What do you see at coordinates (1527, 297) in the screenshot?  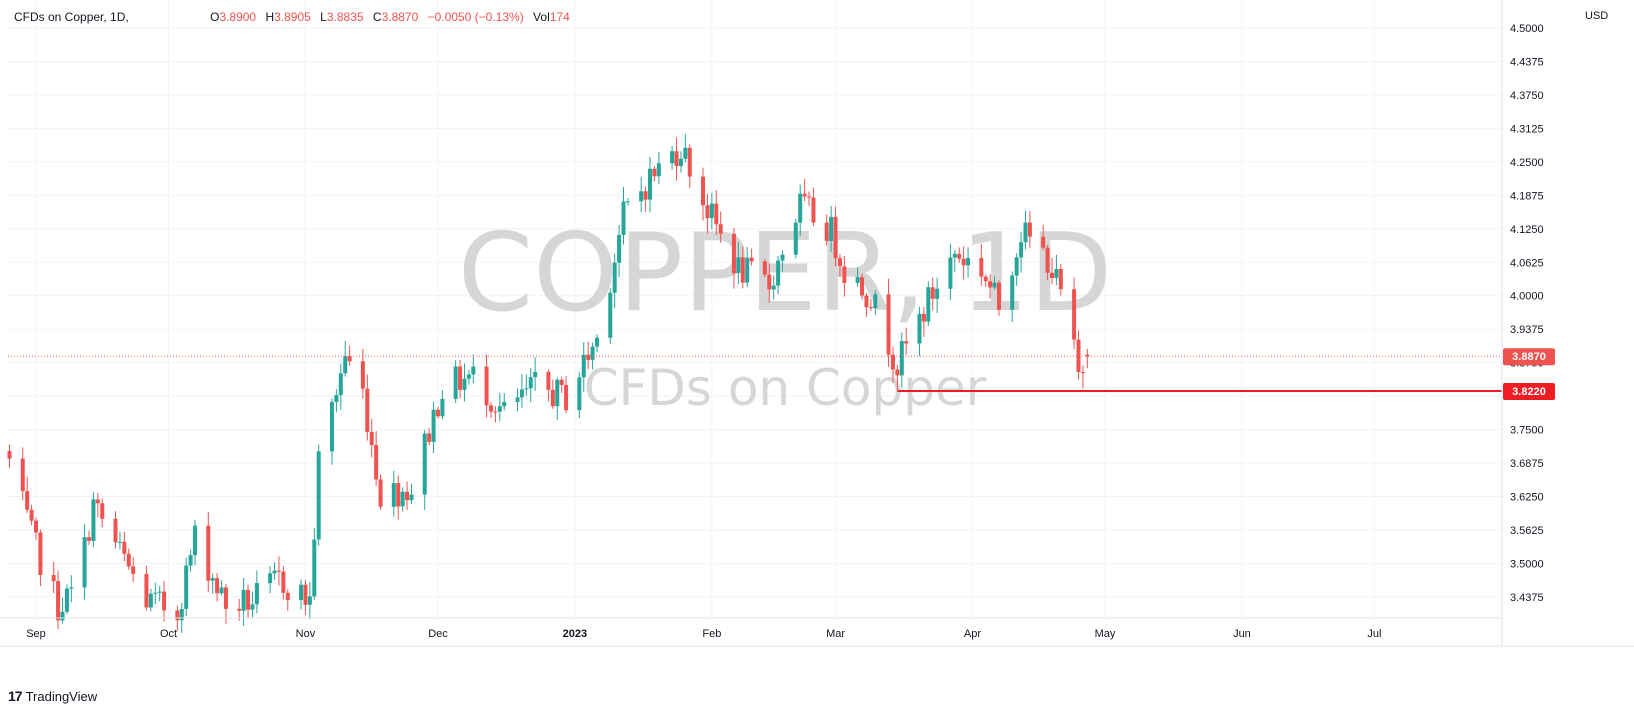 I see `price-tick-label: 4.0000` at bounding box center [1527, 297].